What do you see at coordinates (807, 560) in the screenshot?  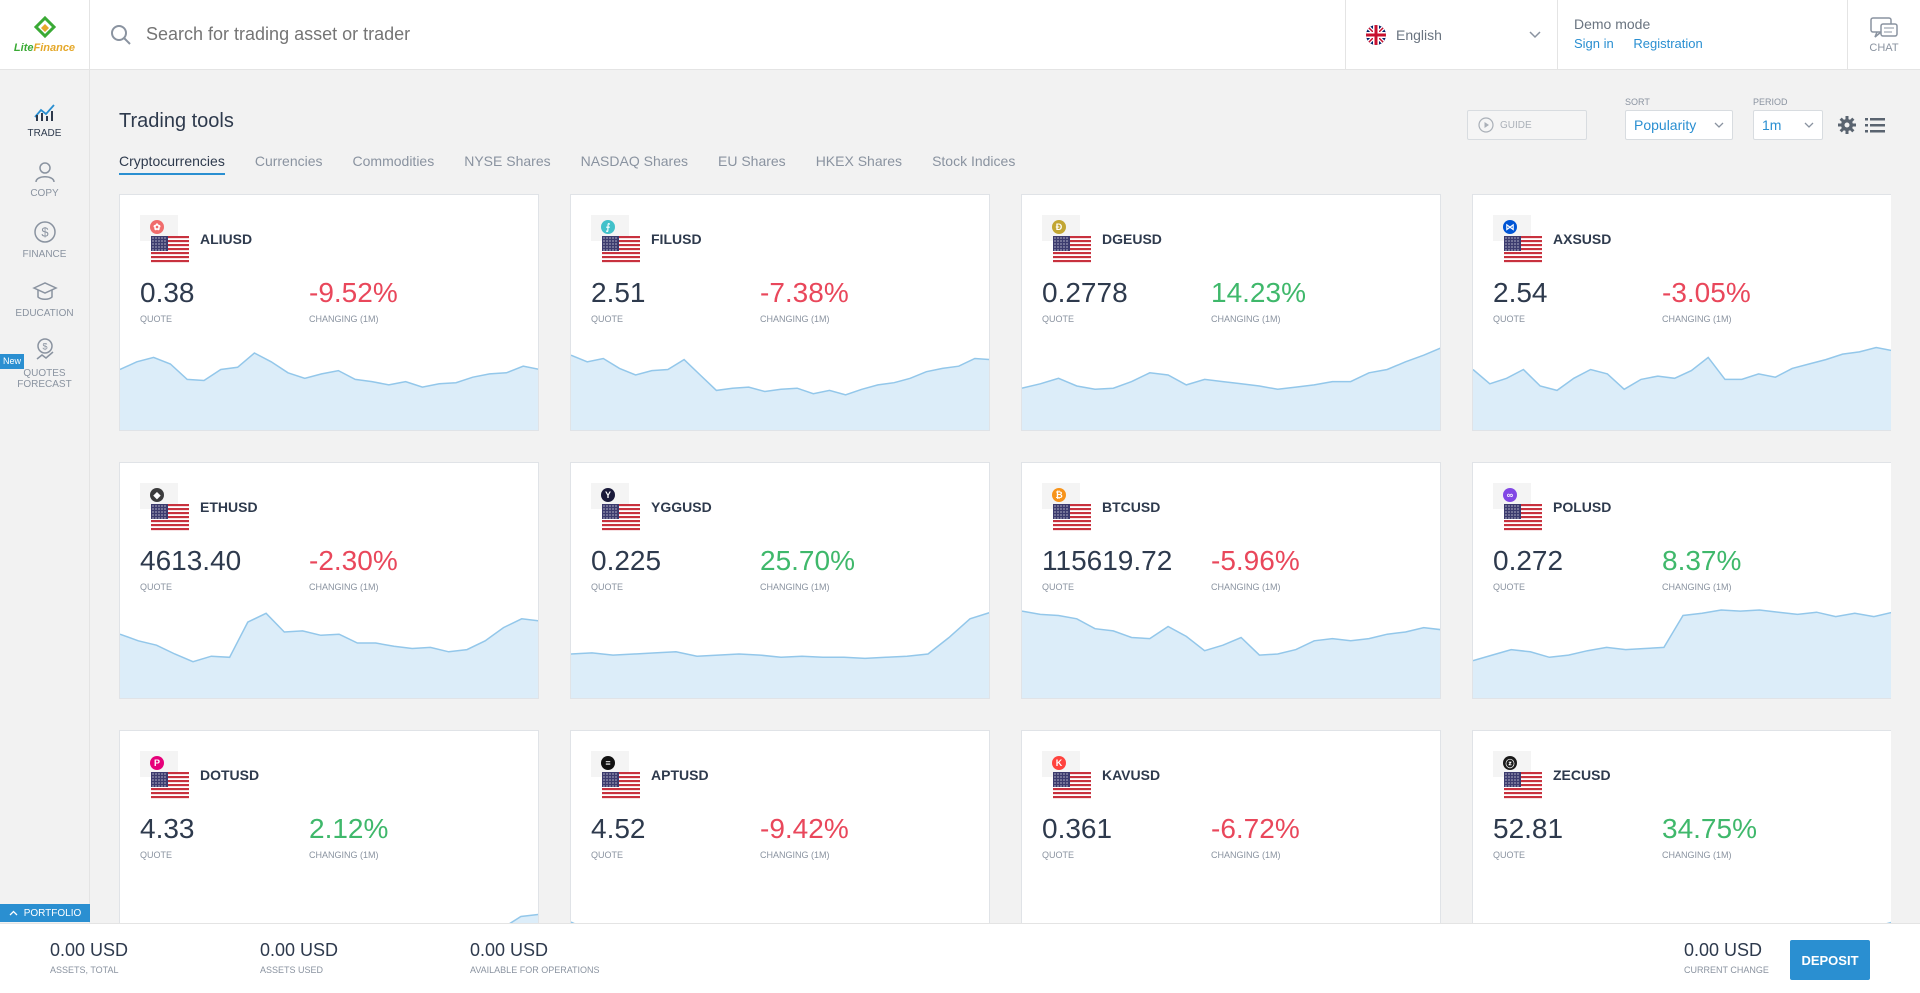 I see `asset-change: 25.70%` at bounding box center [807, 560].